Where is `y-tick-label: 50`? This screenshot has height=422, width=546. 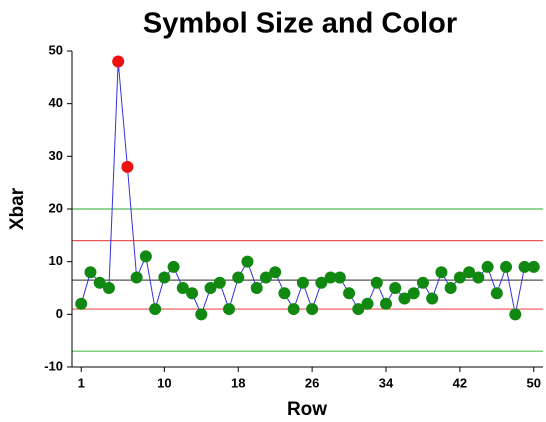
y-tick-label: 50 is located at coordinates (56, 49).